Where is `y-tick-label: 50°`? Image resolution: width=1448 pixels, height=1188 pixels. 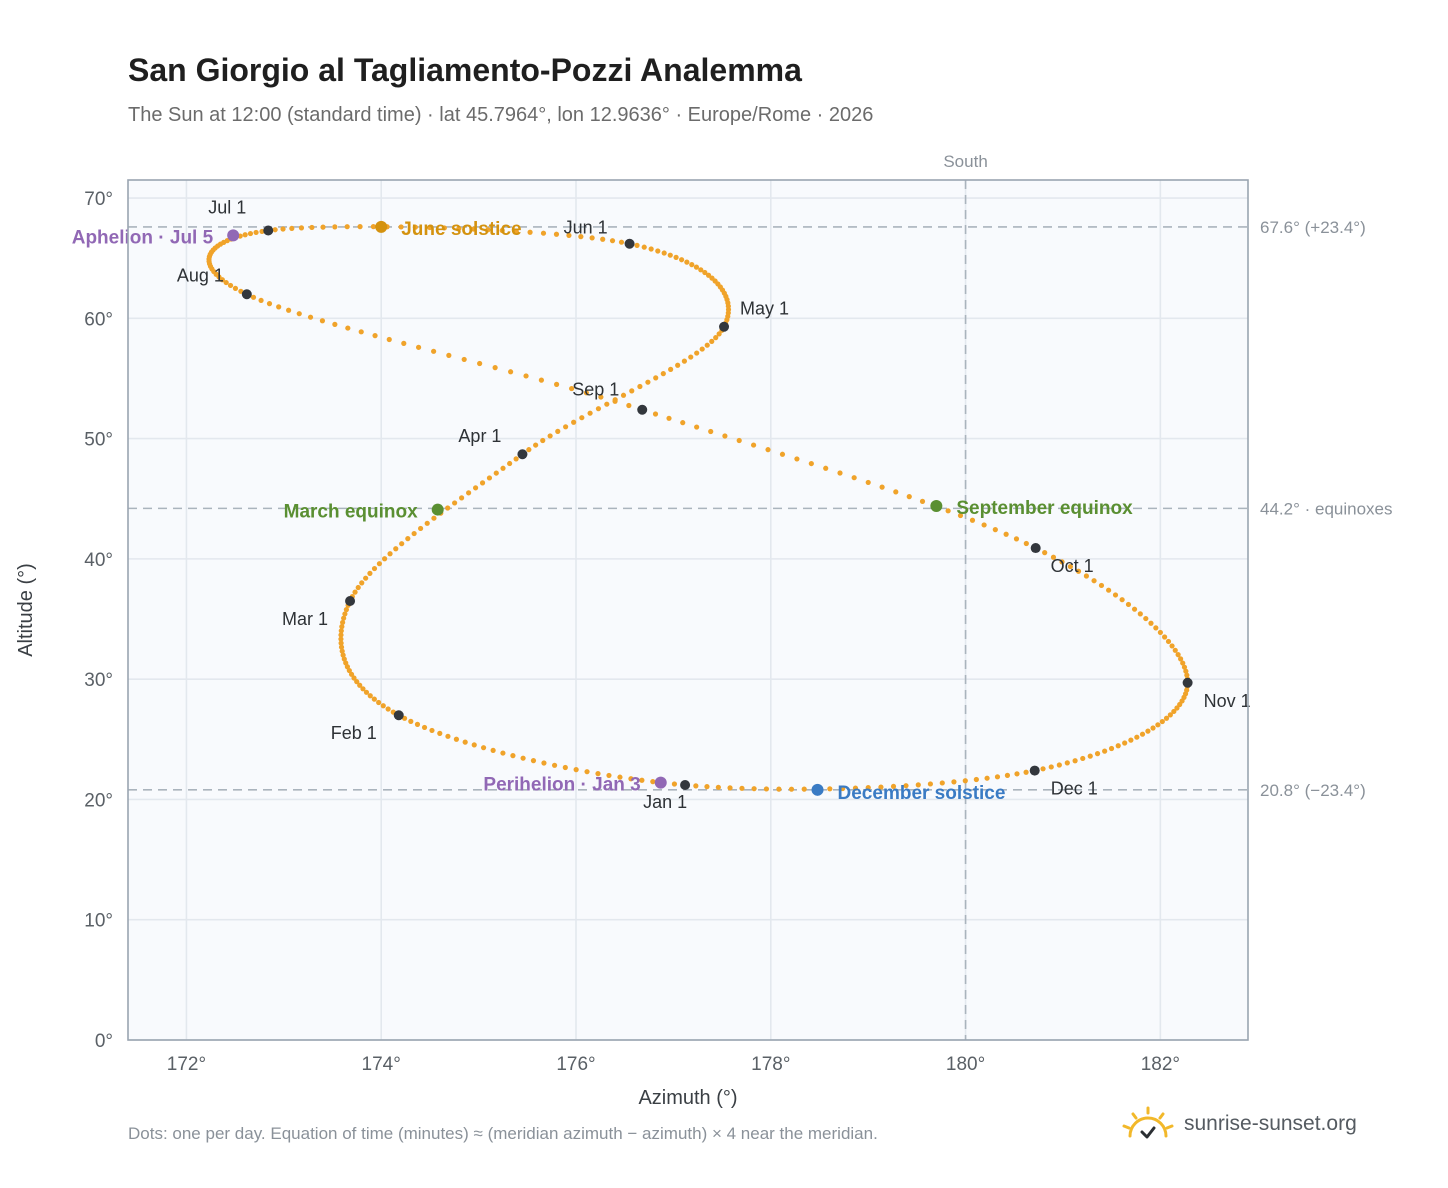
y-tick-label: 50° is located at coordinates (98, 440).